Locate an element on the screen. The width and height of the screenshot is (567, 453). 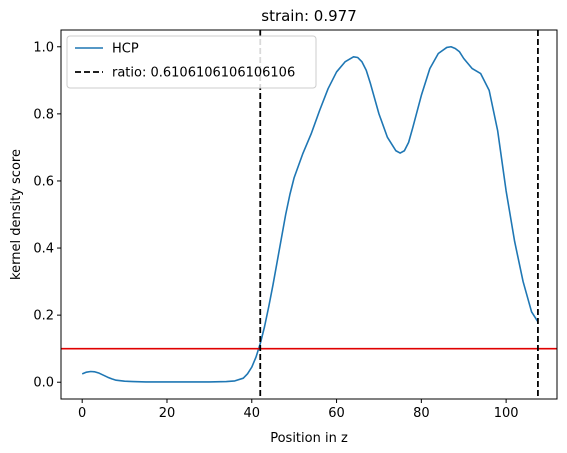
legend: HCP ratio: 0.6106106106106106 is located at coordinates (191, 62).